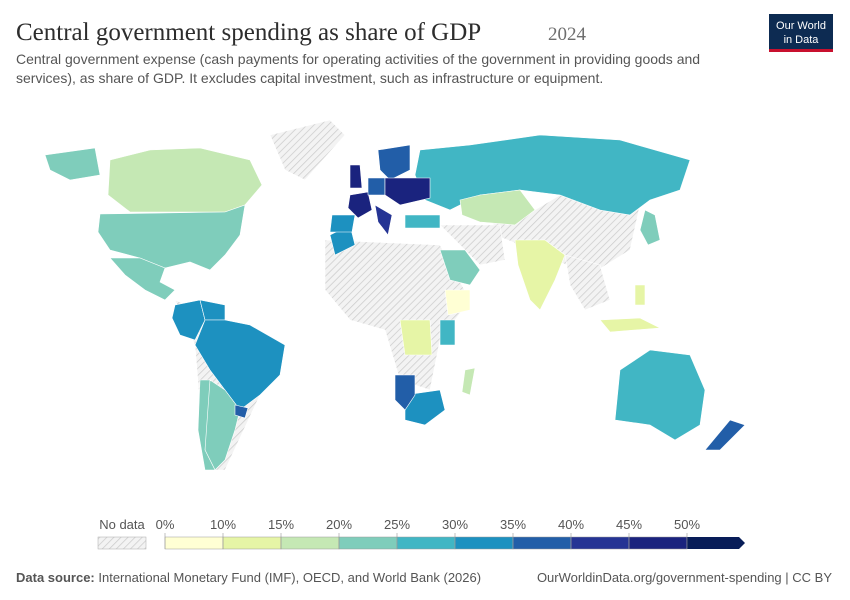  What do you see at coordinates (567, 34) in the screenshot?
I see `year: 2024` at bounding box center [567, 34].